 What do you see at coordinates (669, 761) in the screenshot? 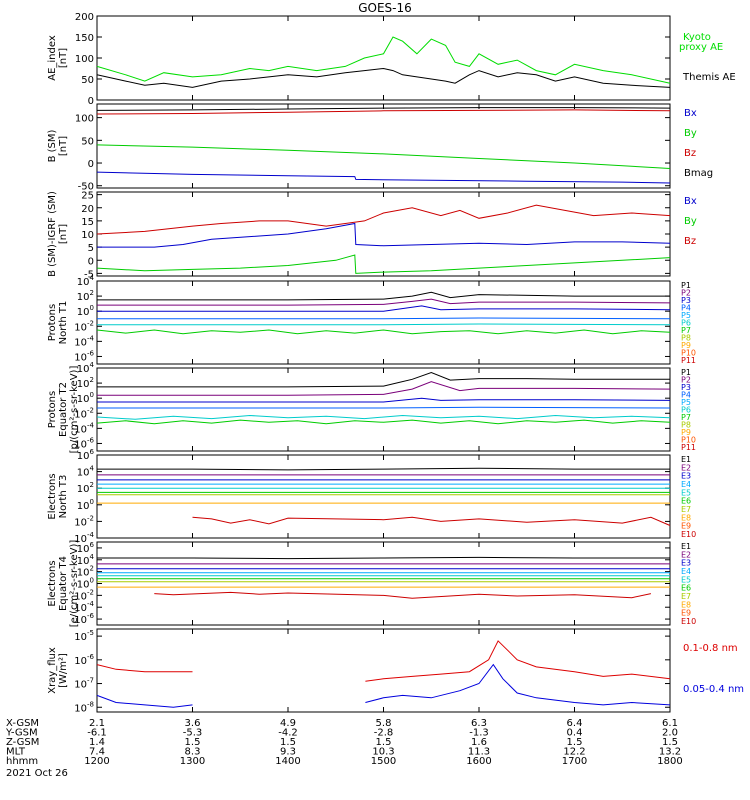
I see `ephemeris-value: 1800` at bounding box center [669, 761].